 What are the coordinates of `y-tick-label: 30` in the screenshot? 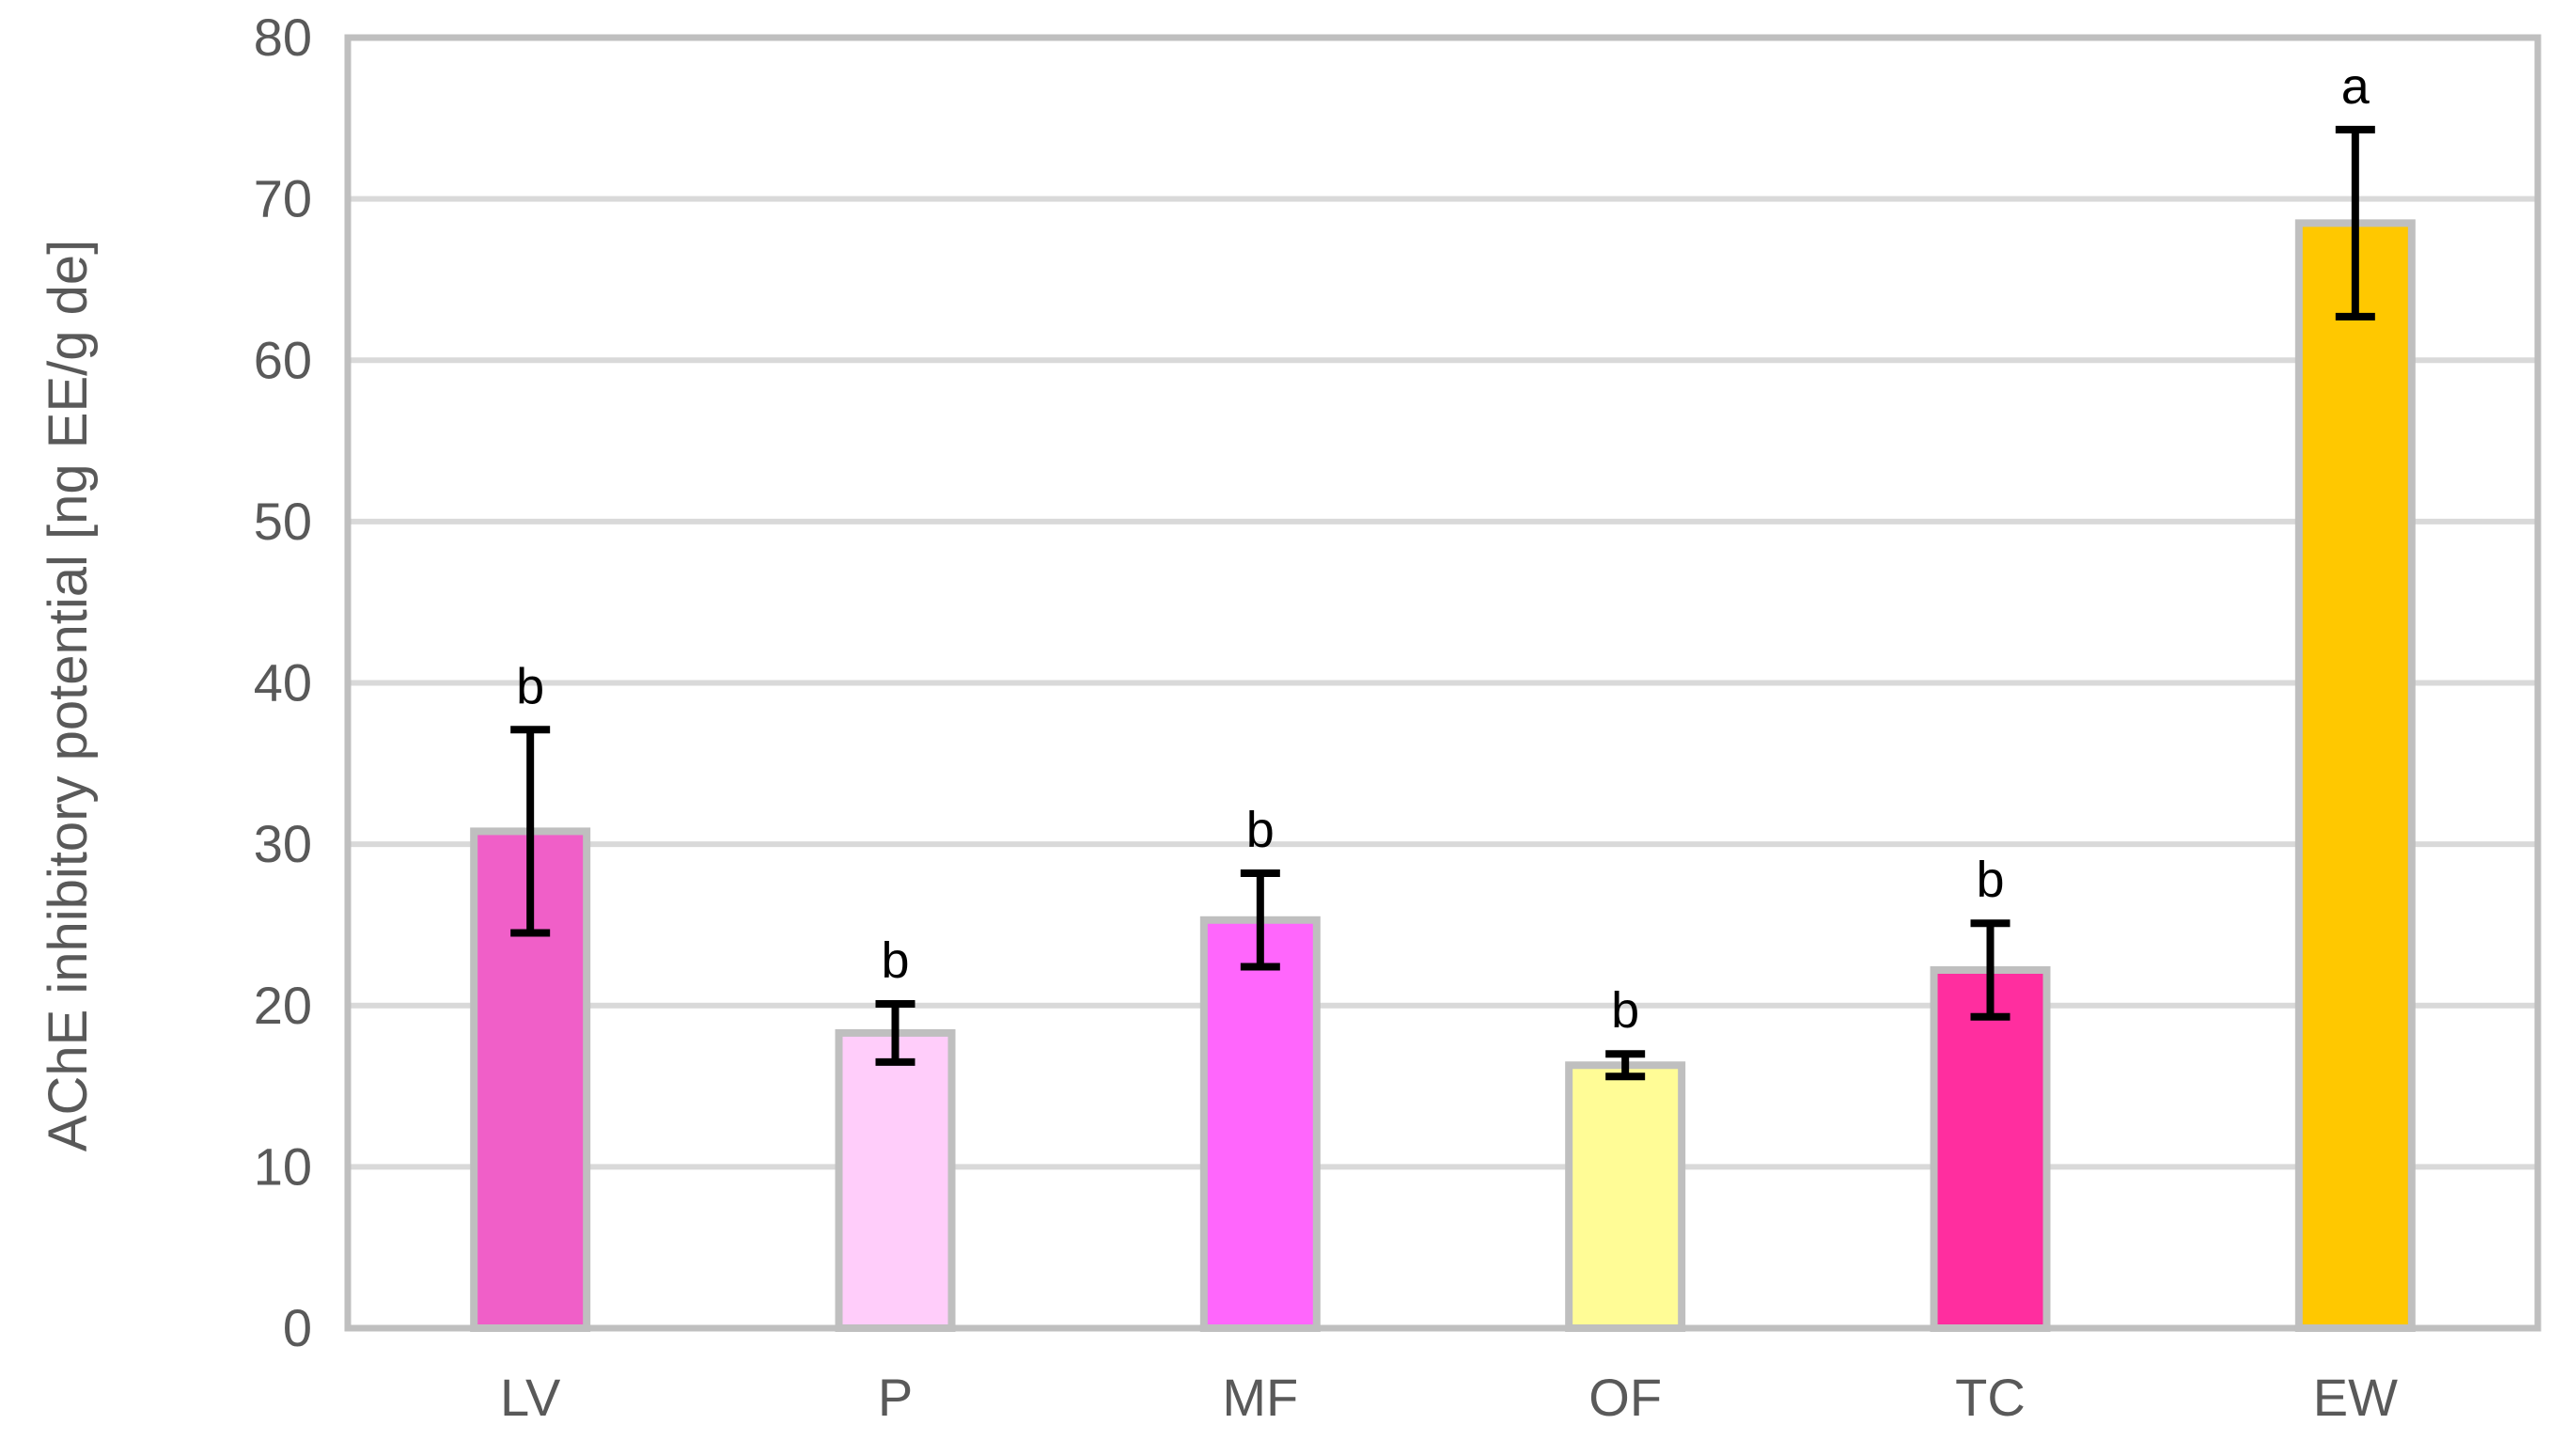 It's located at (283, 843).